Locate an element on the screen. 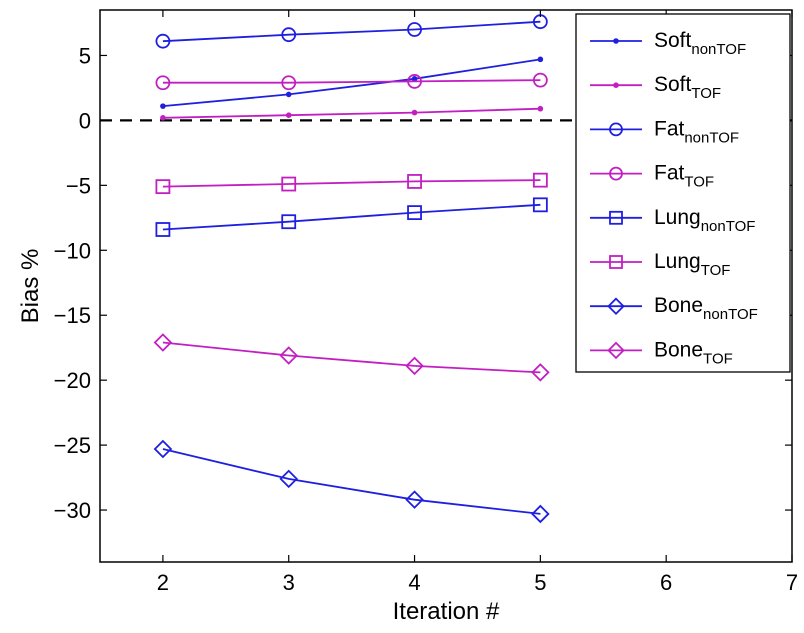  series-lung-nontof is located at coordinates (351, 217).